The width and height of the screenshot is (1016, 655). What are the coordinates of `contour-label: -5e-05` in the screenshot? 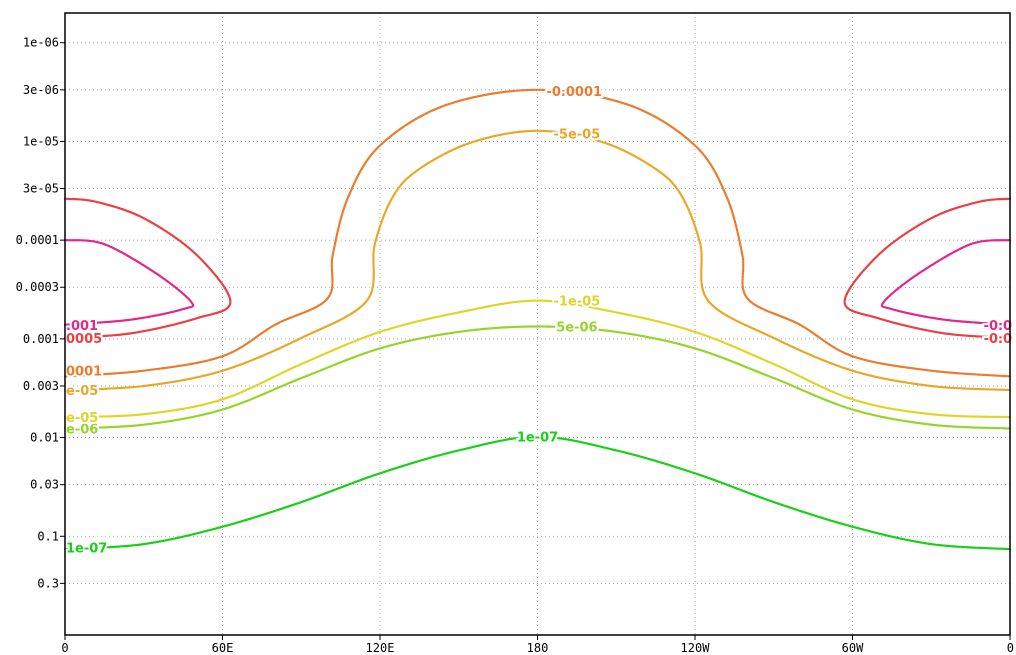 It's located at (577, 134).